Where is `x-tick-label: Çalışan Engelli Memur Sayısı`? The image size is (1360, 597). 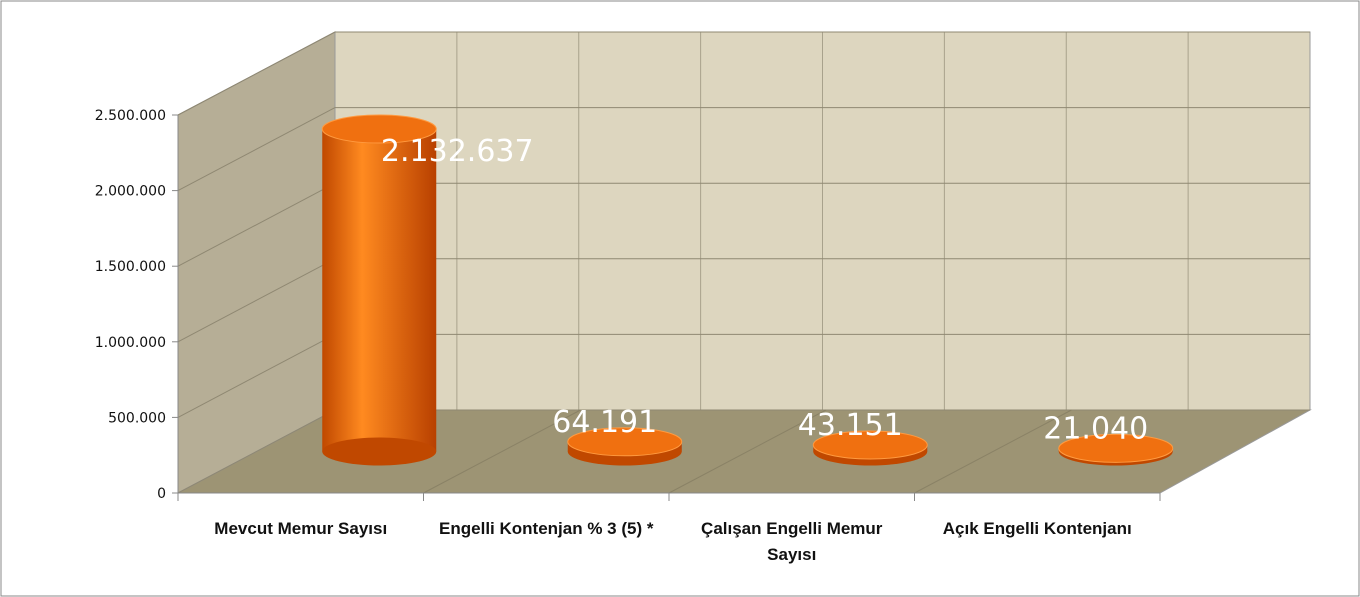
x-tick-label: Çalışan Engelli Memur Sayısı is located at coordinates (792, 541).